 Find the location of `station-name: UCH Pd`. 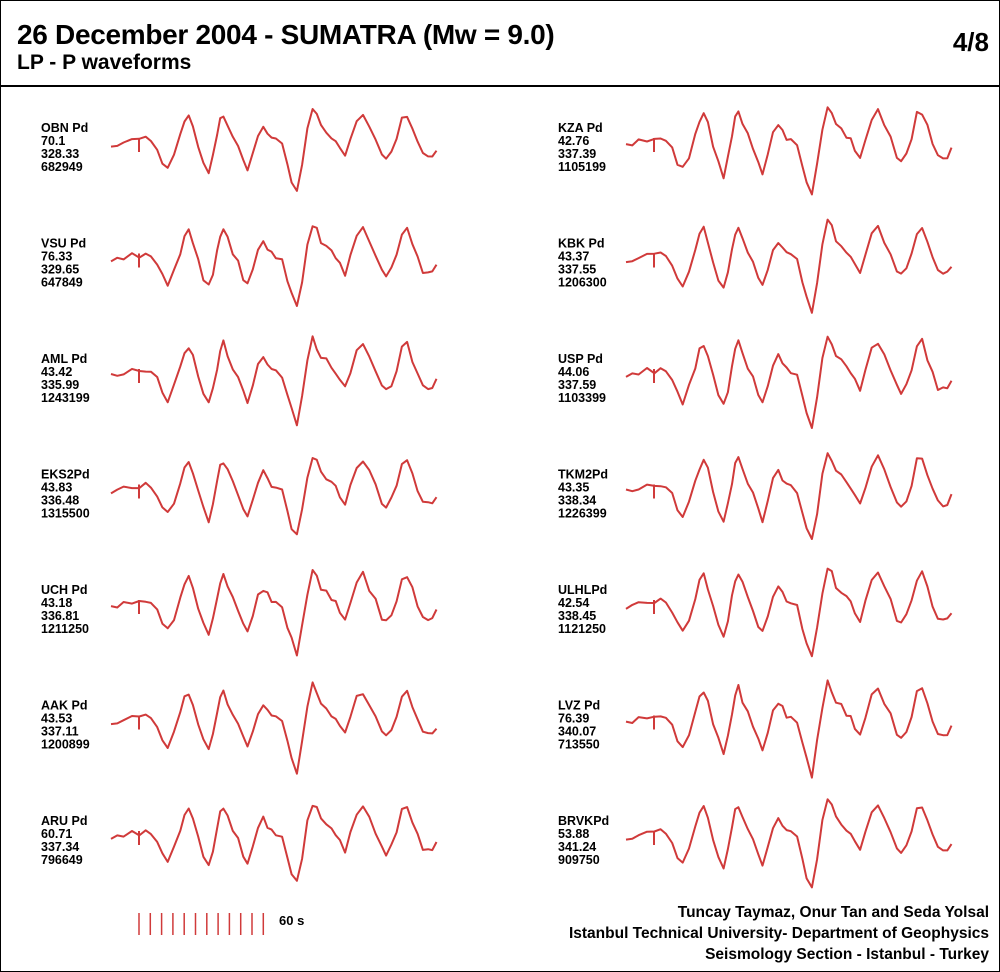

station-name: UCH Pd is located at coordinates (64, 590).